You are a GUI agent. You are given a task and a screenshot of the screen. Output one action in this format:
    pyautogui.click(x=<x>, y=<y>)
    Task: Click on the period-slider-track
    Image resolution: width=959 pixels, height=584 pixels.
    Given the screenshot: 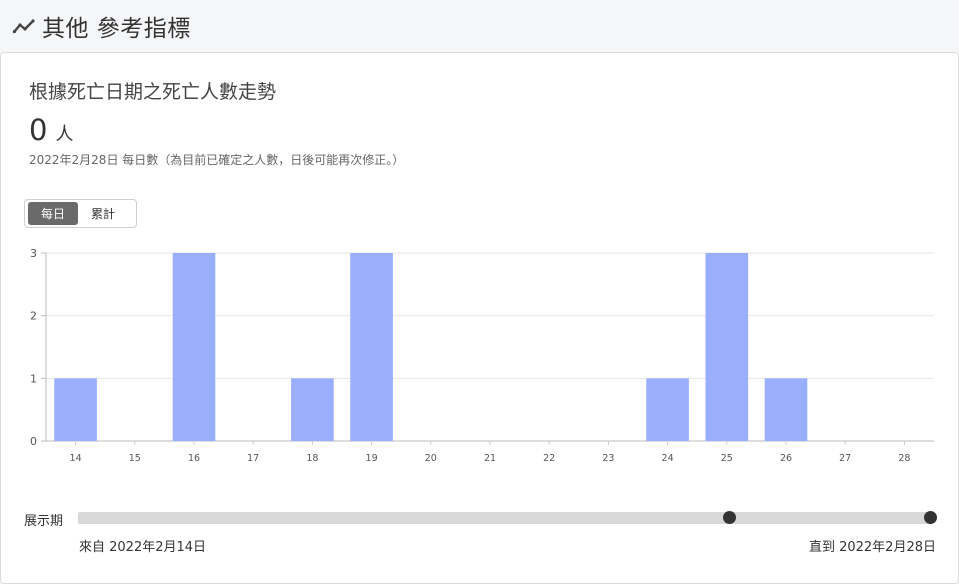 What is the action you would take?
    pyautogui.click(x=505, y=518)
    